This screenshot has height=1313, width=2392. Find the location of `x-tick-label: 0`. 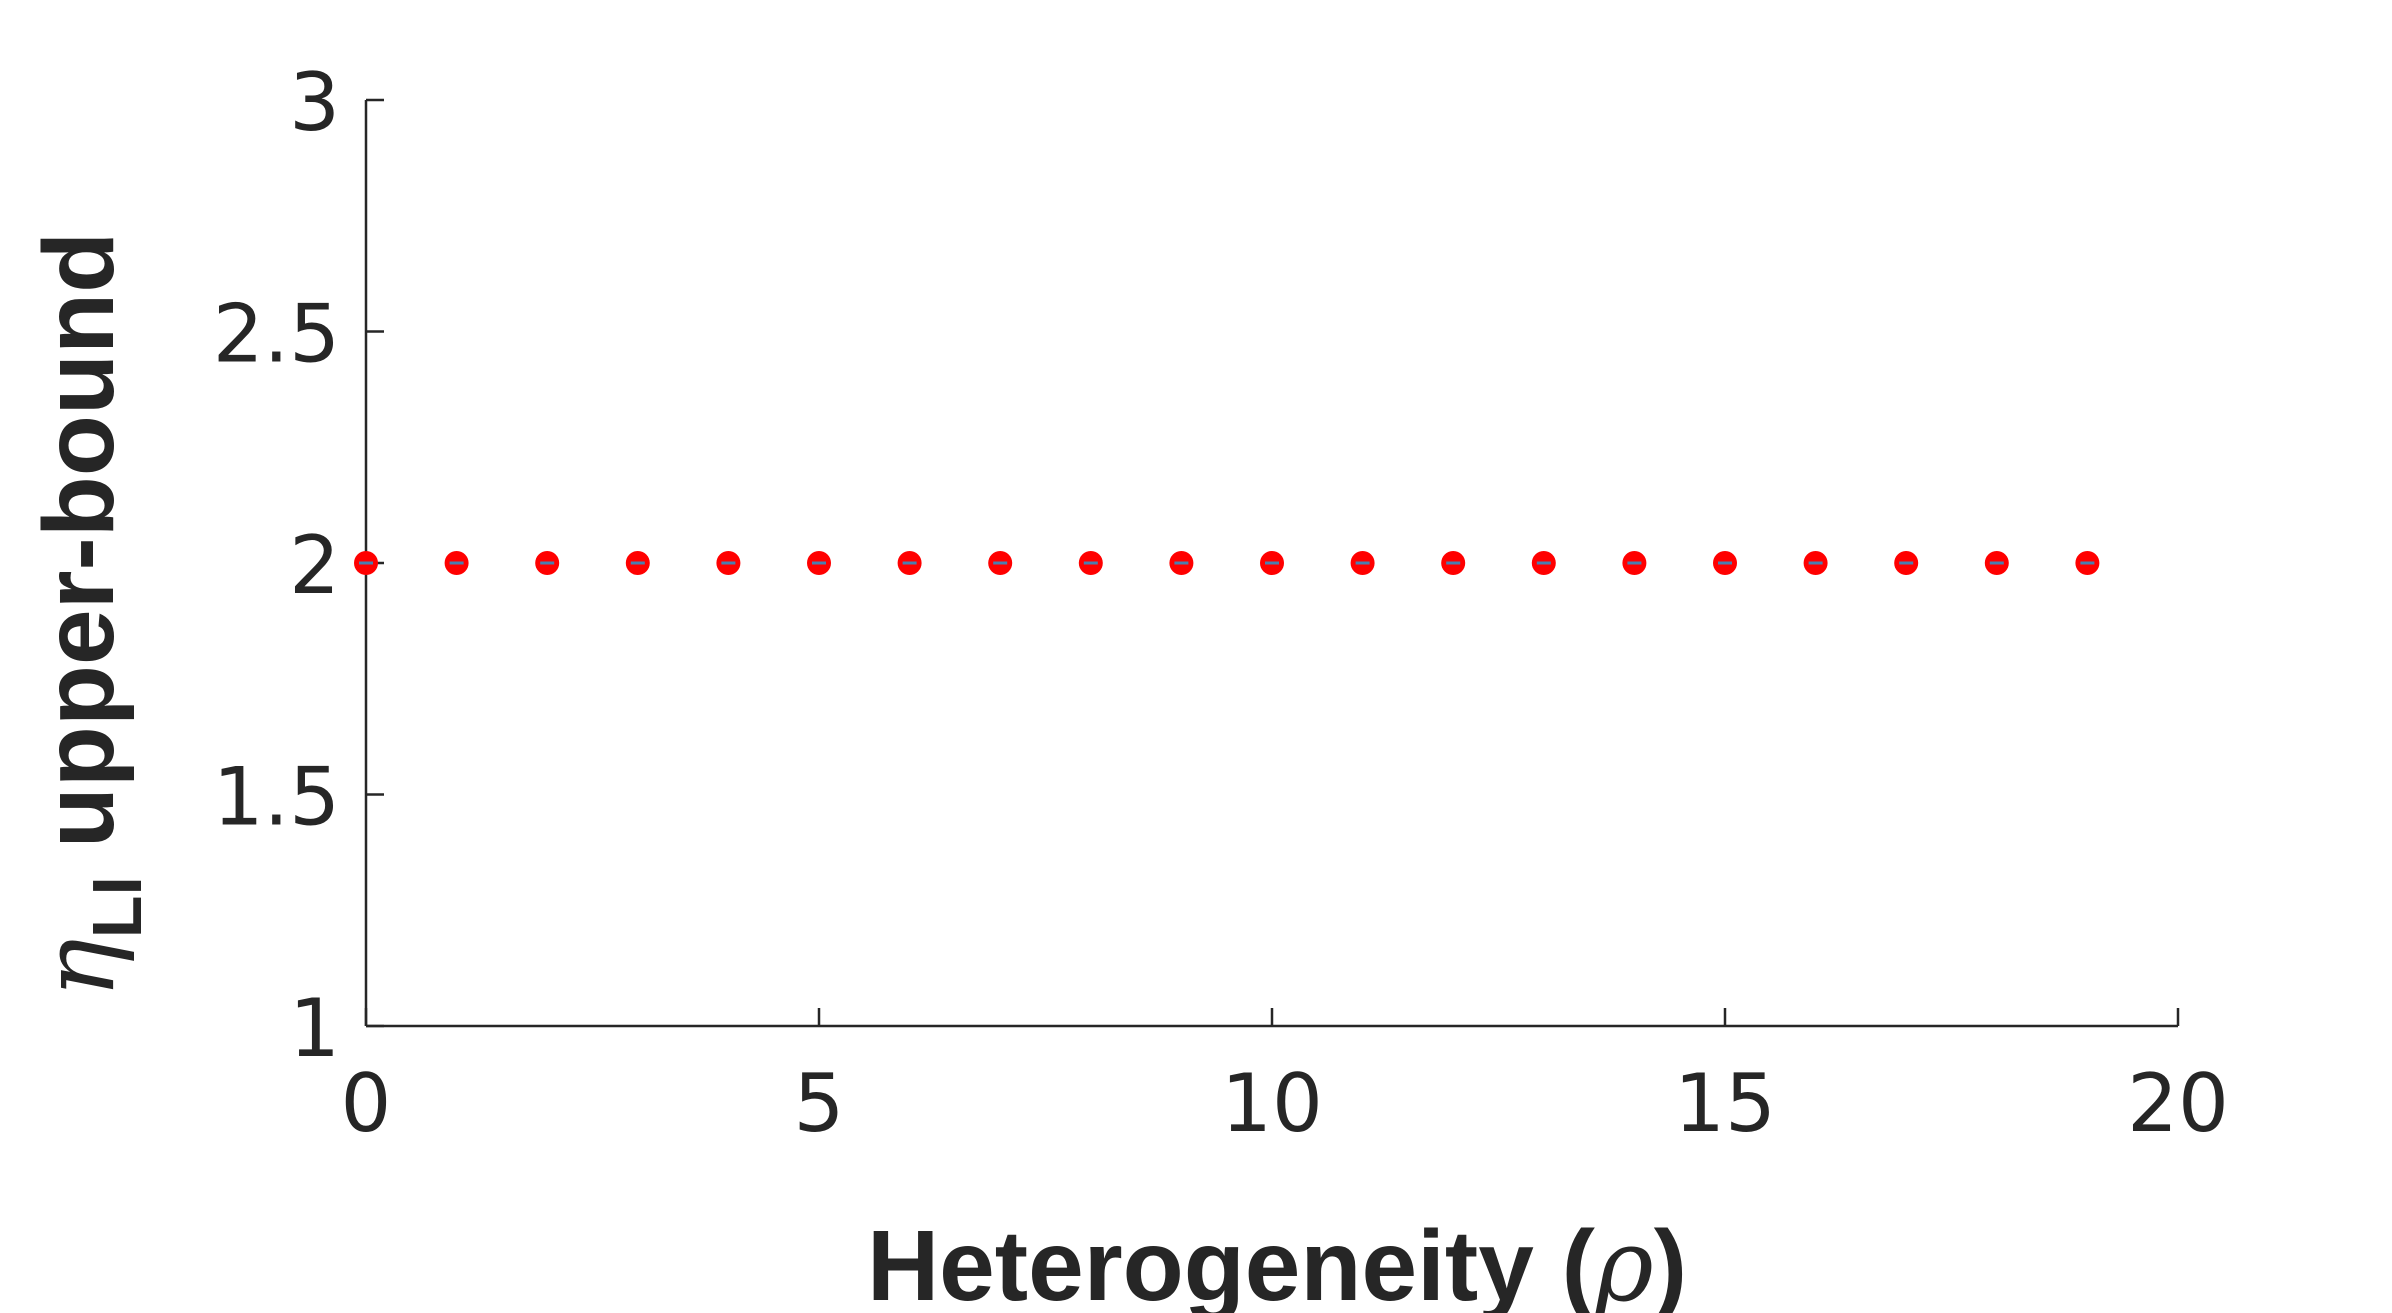

x-tick-label: 0 is located at coordinates (366, 1103).